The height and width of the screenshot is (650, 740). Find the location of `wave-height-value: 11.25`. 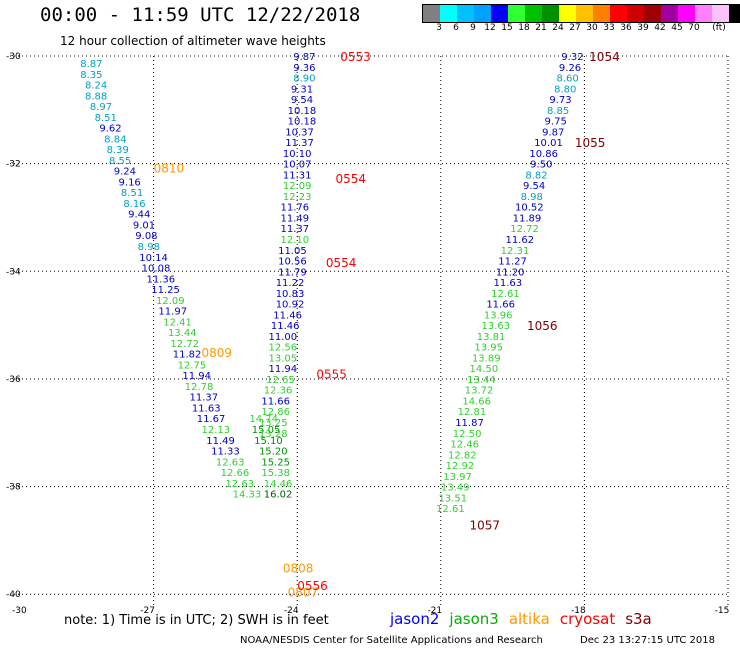

wave-height-value: 11.25 is located at coordinates (165, 290).